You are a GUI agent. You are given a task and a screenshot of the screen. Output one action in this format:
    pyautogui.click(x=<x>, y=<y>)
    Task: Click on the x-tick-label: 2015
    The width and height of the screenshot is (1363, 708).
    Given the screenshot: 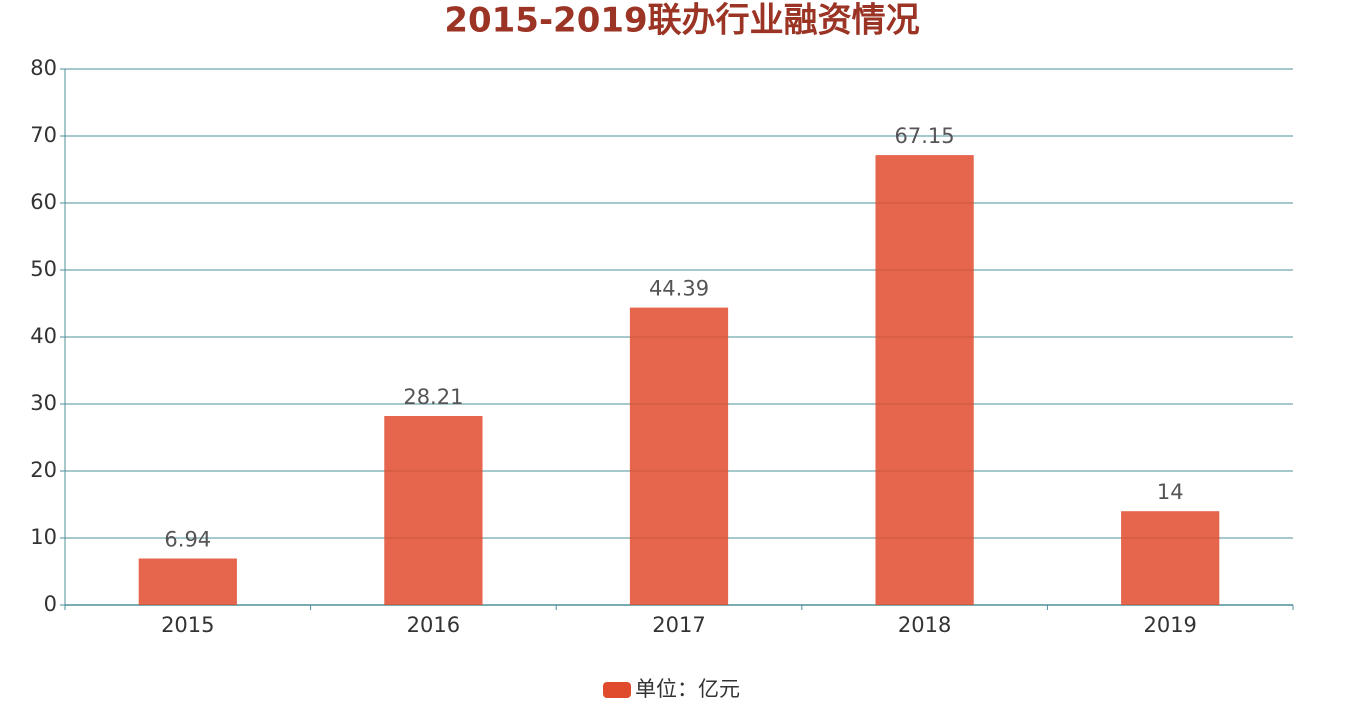 What is the action you would take?
    pyautogui.click(x=187, y=625)
    